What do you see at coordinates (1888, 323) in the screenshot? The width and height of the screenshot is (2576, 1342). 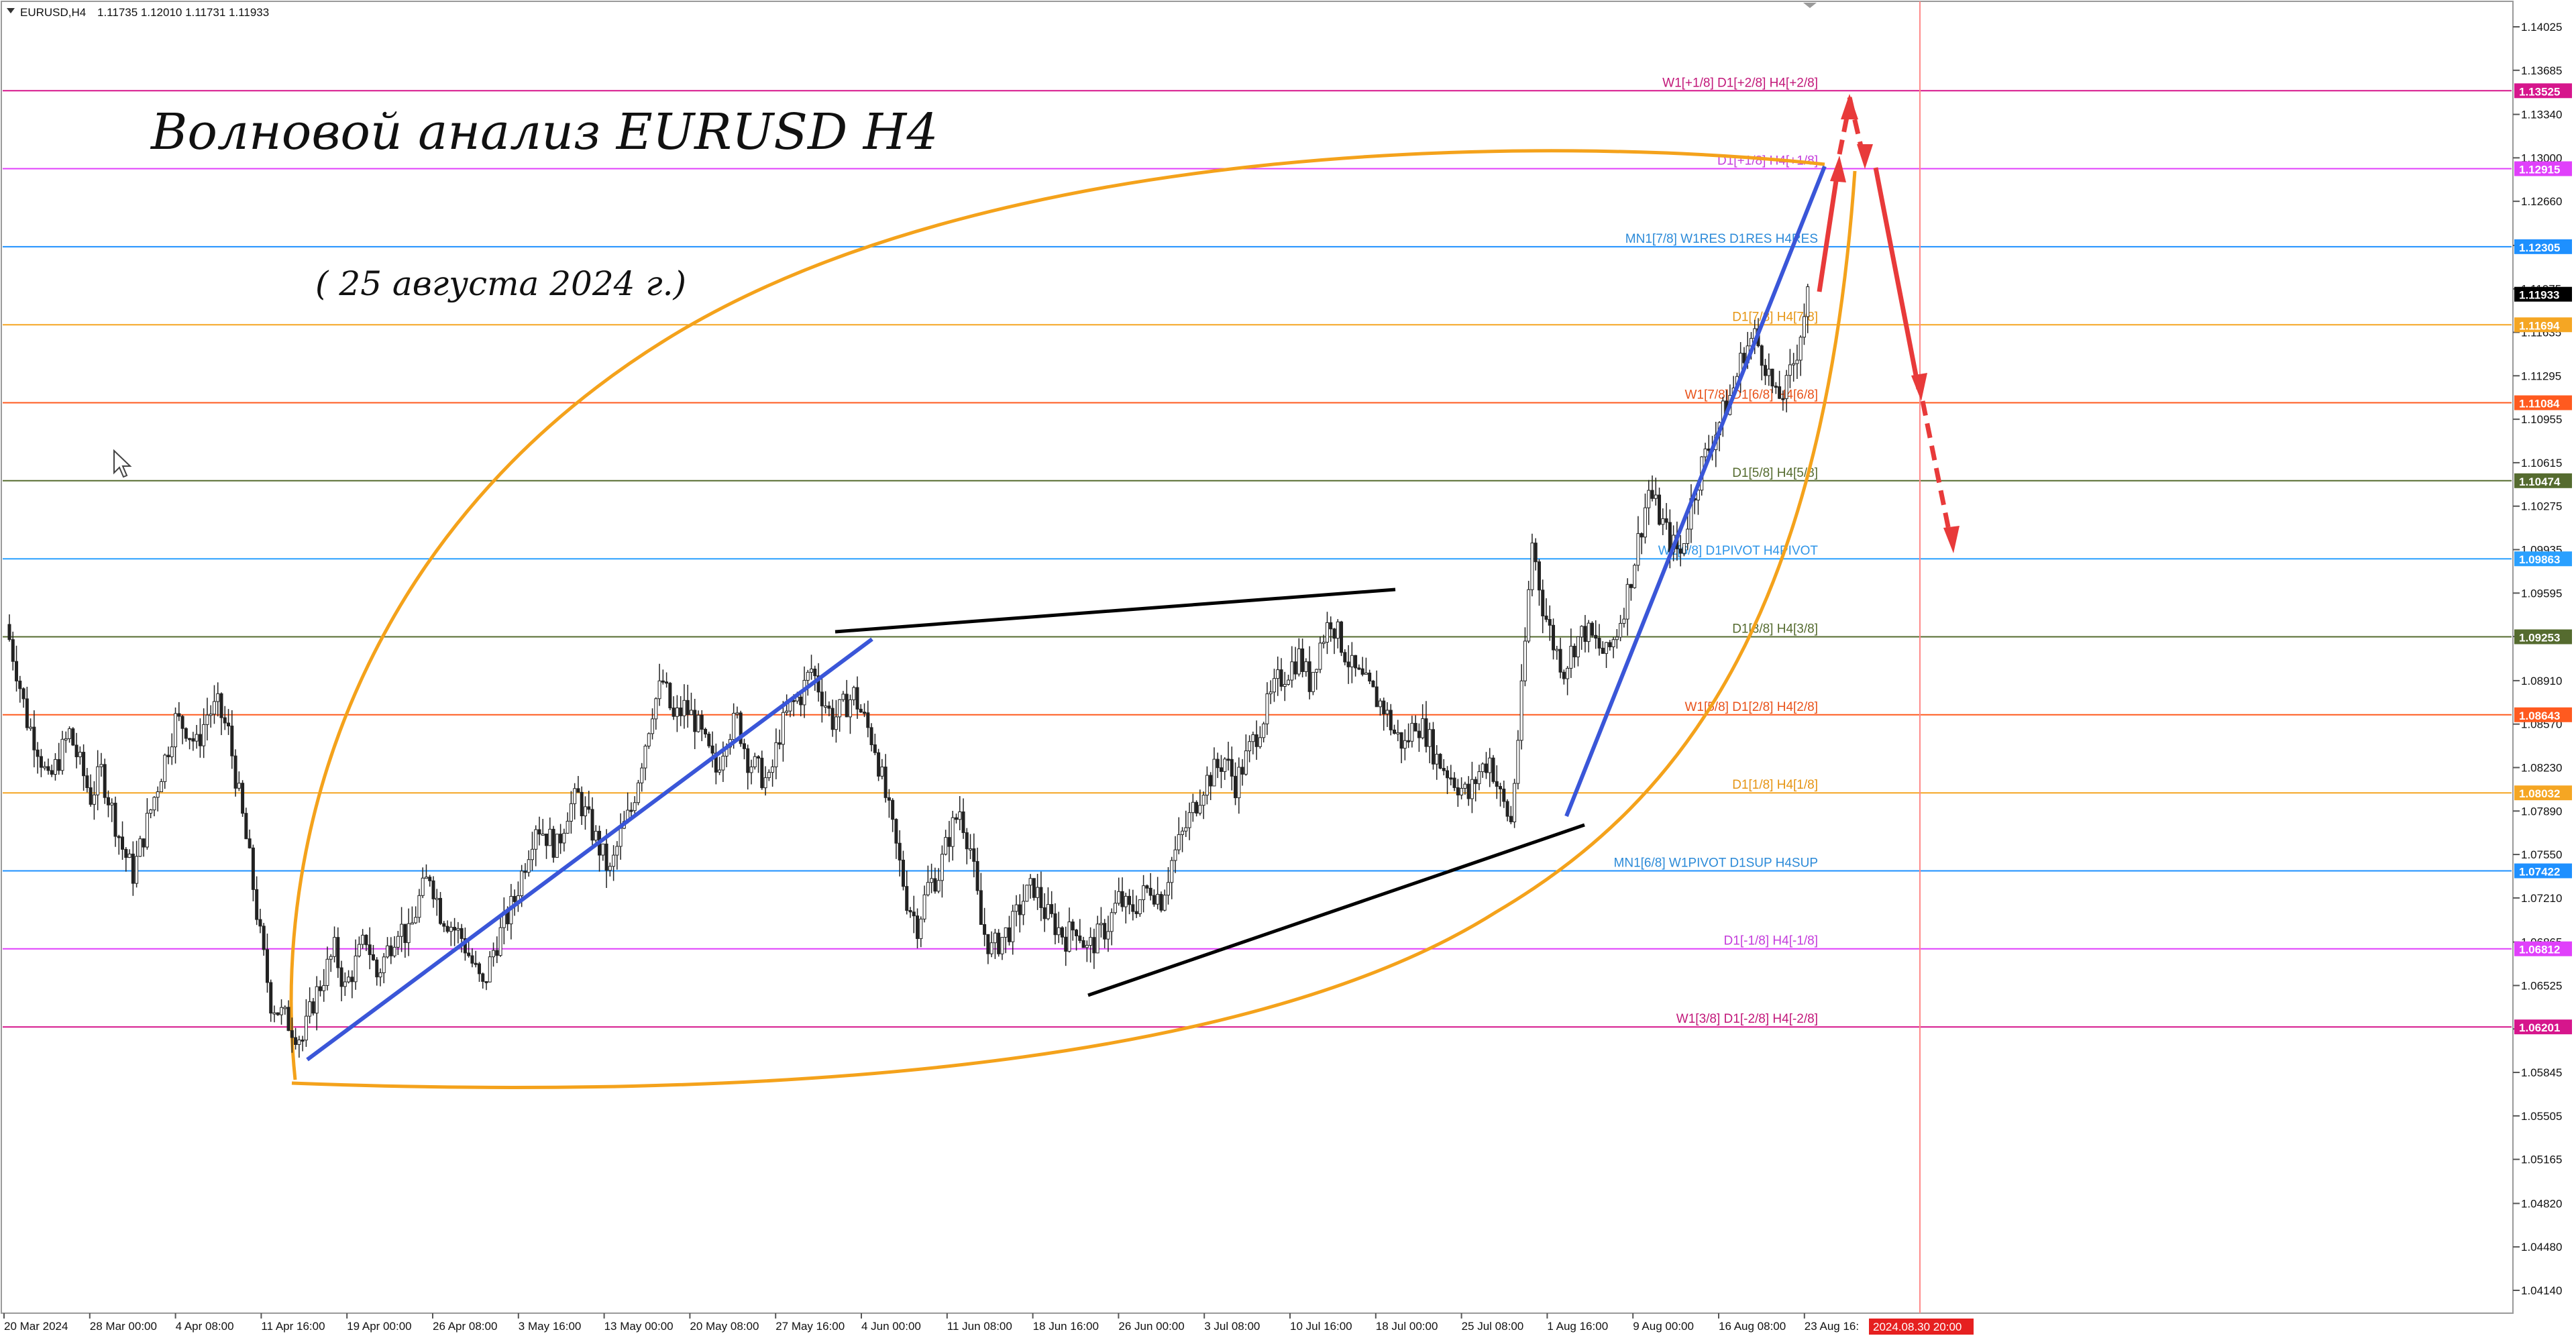 I see `forecast-arrows` at bounding box center [1888, 323].